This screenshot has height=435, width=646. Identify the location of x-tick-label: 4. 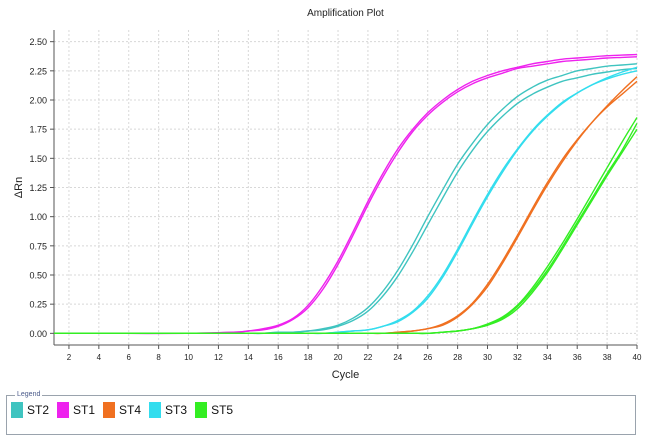
(99, 357).